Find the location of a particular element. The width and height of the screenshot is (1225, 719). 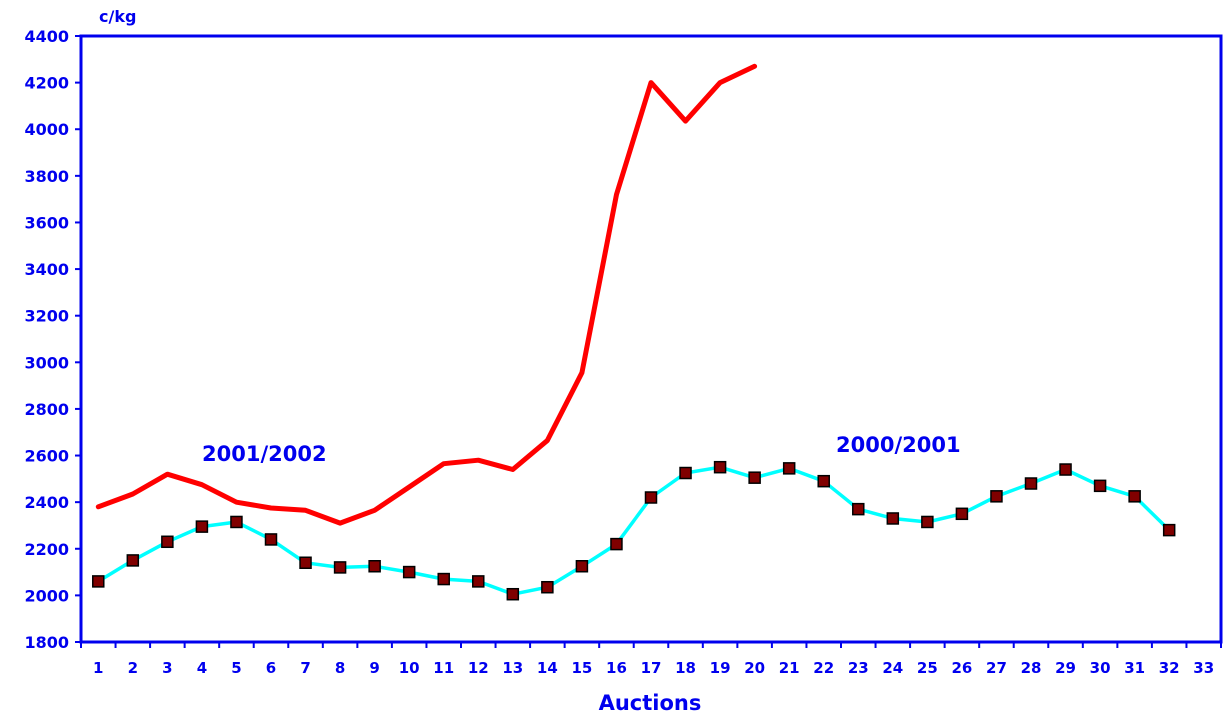

x-tick-label: 2 is located at coordinates (133, 668).